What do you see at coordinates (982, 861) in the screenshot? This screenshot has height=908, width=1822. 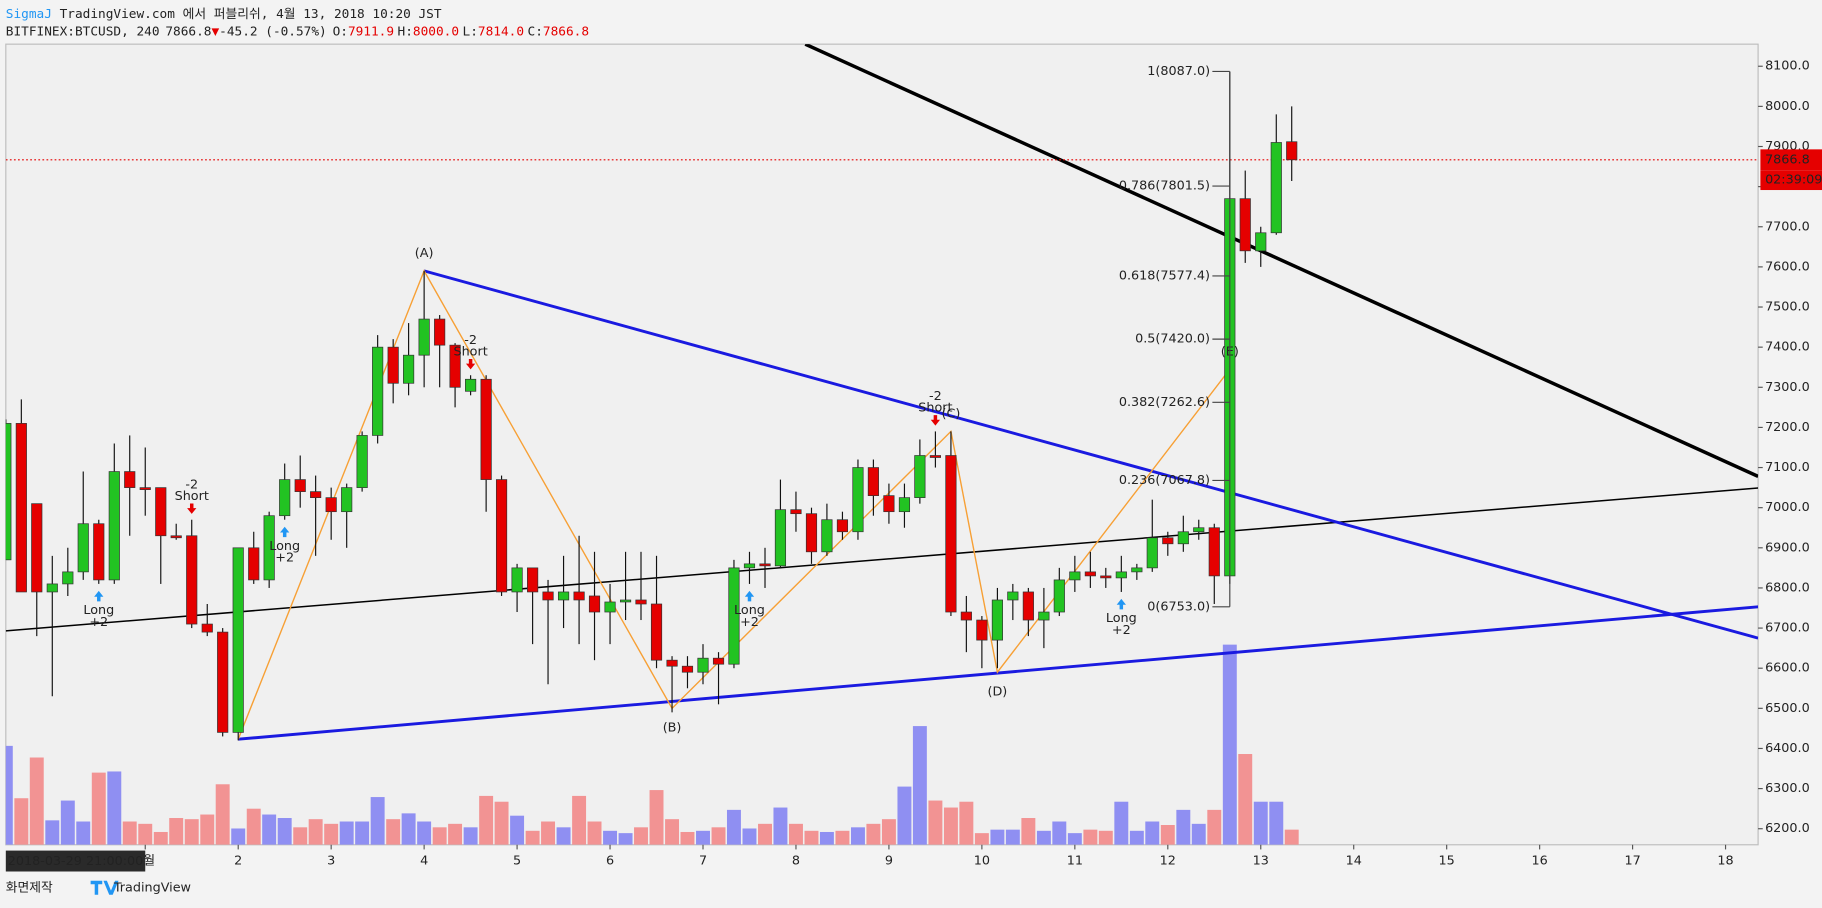 I see `x-tick-label: 10` at bounding box center [982, 861].